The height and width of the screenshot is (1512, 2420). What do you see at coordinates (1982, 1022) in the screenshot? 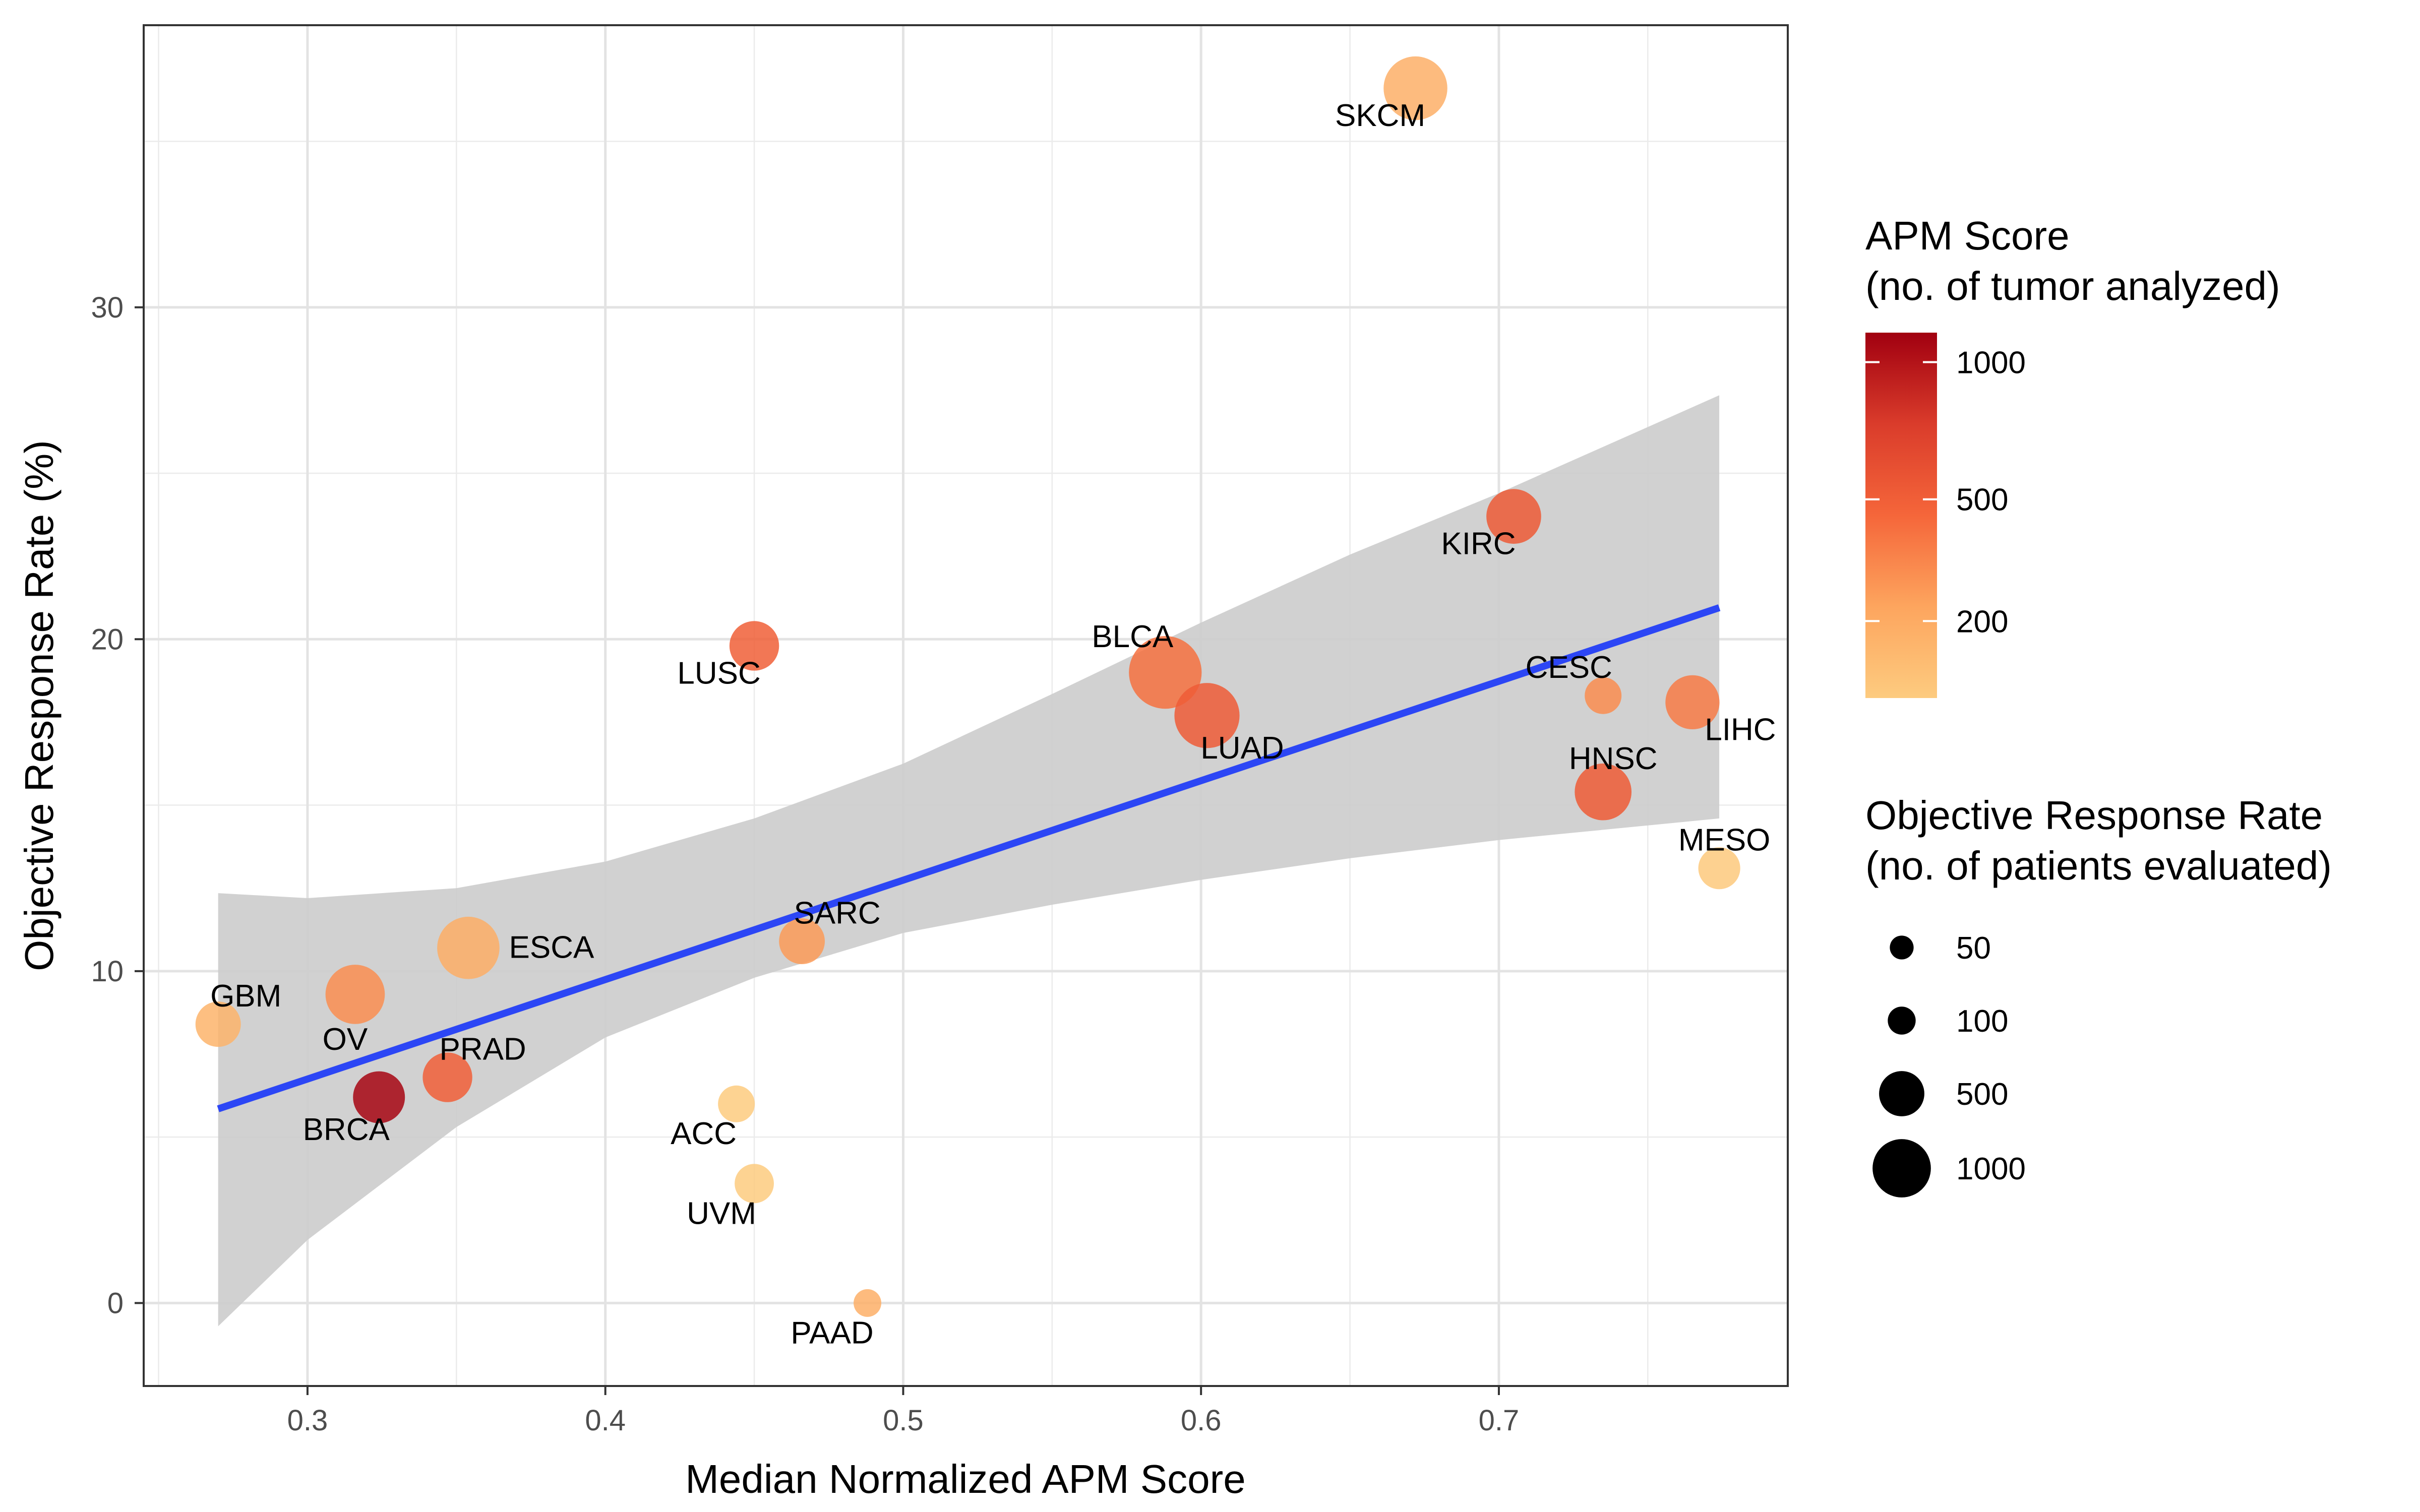
I see `size-legend-label: 100` at bounding box center [1982, 1022].